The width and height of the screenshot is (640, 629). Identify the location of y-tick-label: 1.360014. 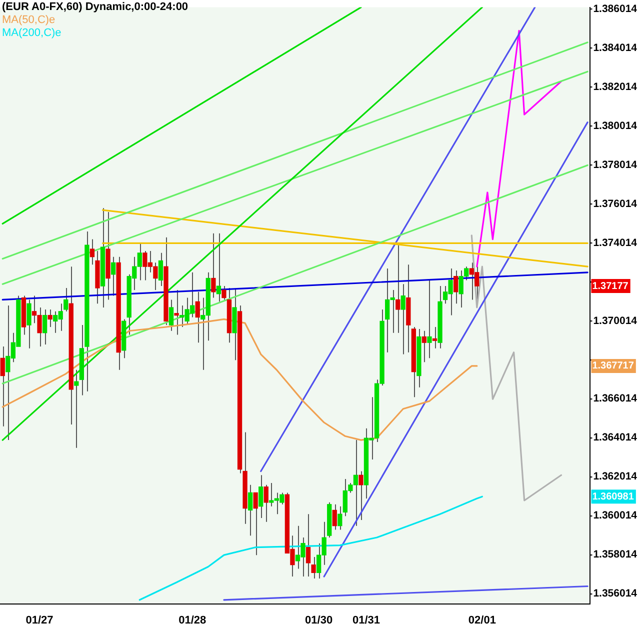
(615, 516).